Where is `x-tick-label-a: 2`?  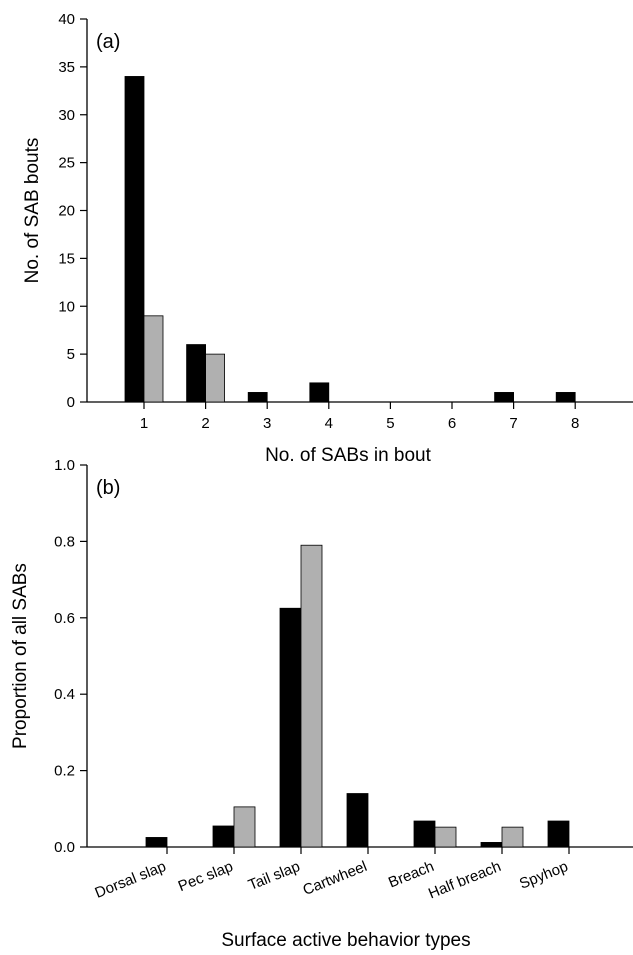 x-tick-label-a: 2 is located at coordinates (205, 423).